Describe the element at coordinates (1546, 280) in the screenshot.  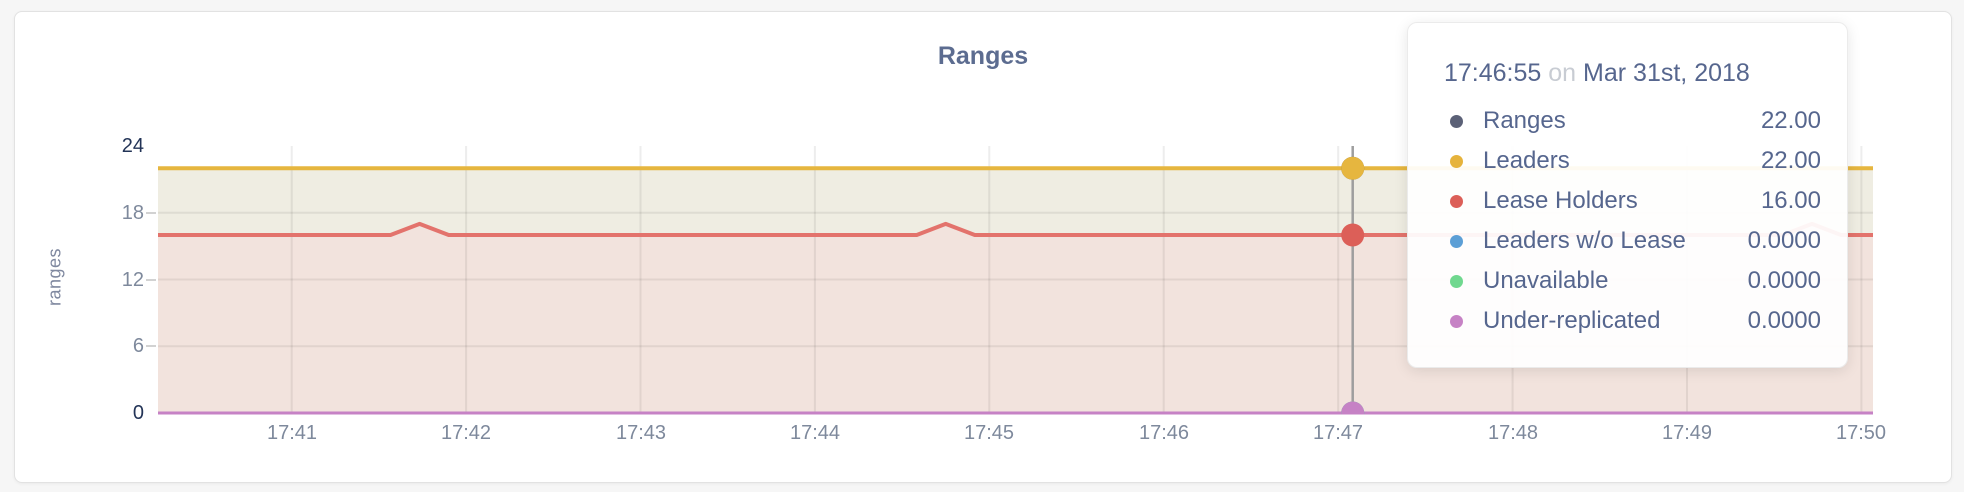
I see `tooltip-series-label: Unavailable` at that location.